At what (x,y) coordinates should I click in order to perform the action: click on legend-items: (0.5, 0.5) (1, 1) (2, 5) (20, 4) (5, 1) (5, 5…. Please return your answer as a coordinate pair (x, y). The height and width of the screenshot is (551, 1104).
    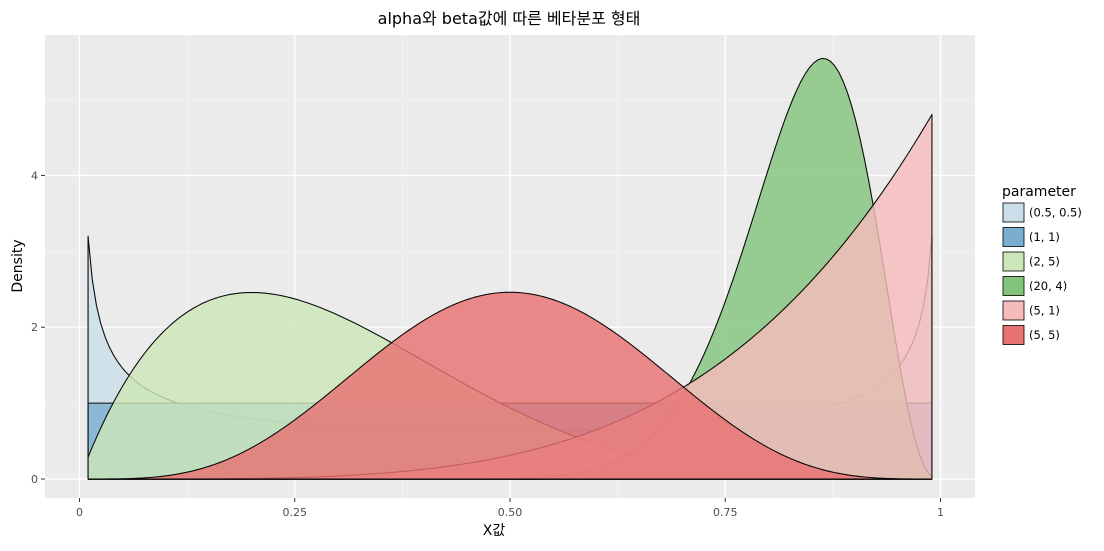
    Looking at the image, I should click on (1042, 273).